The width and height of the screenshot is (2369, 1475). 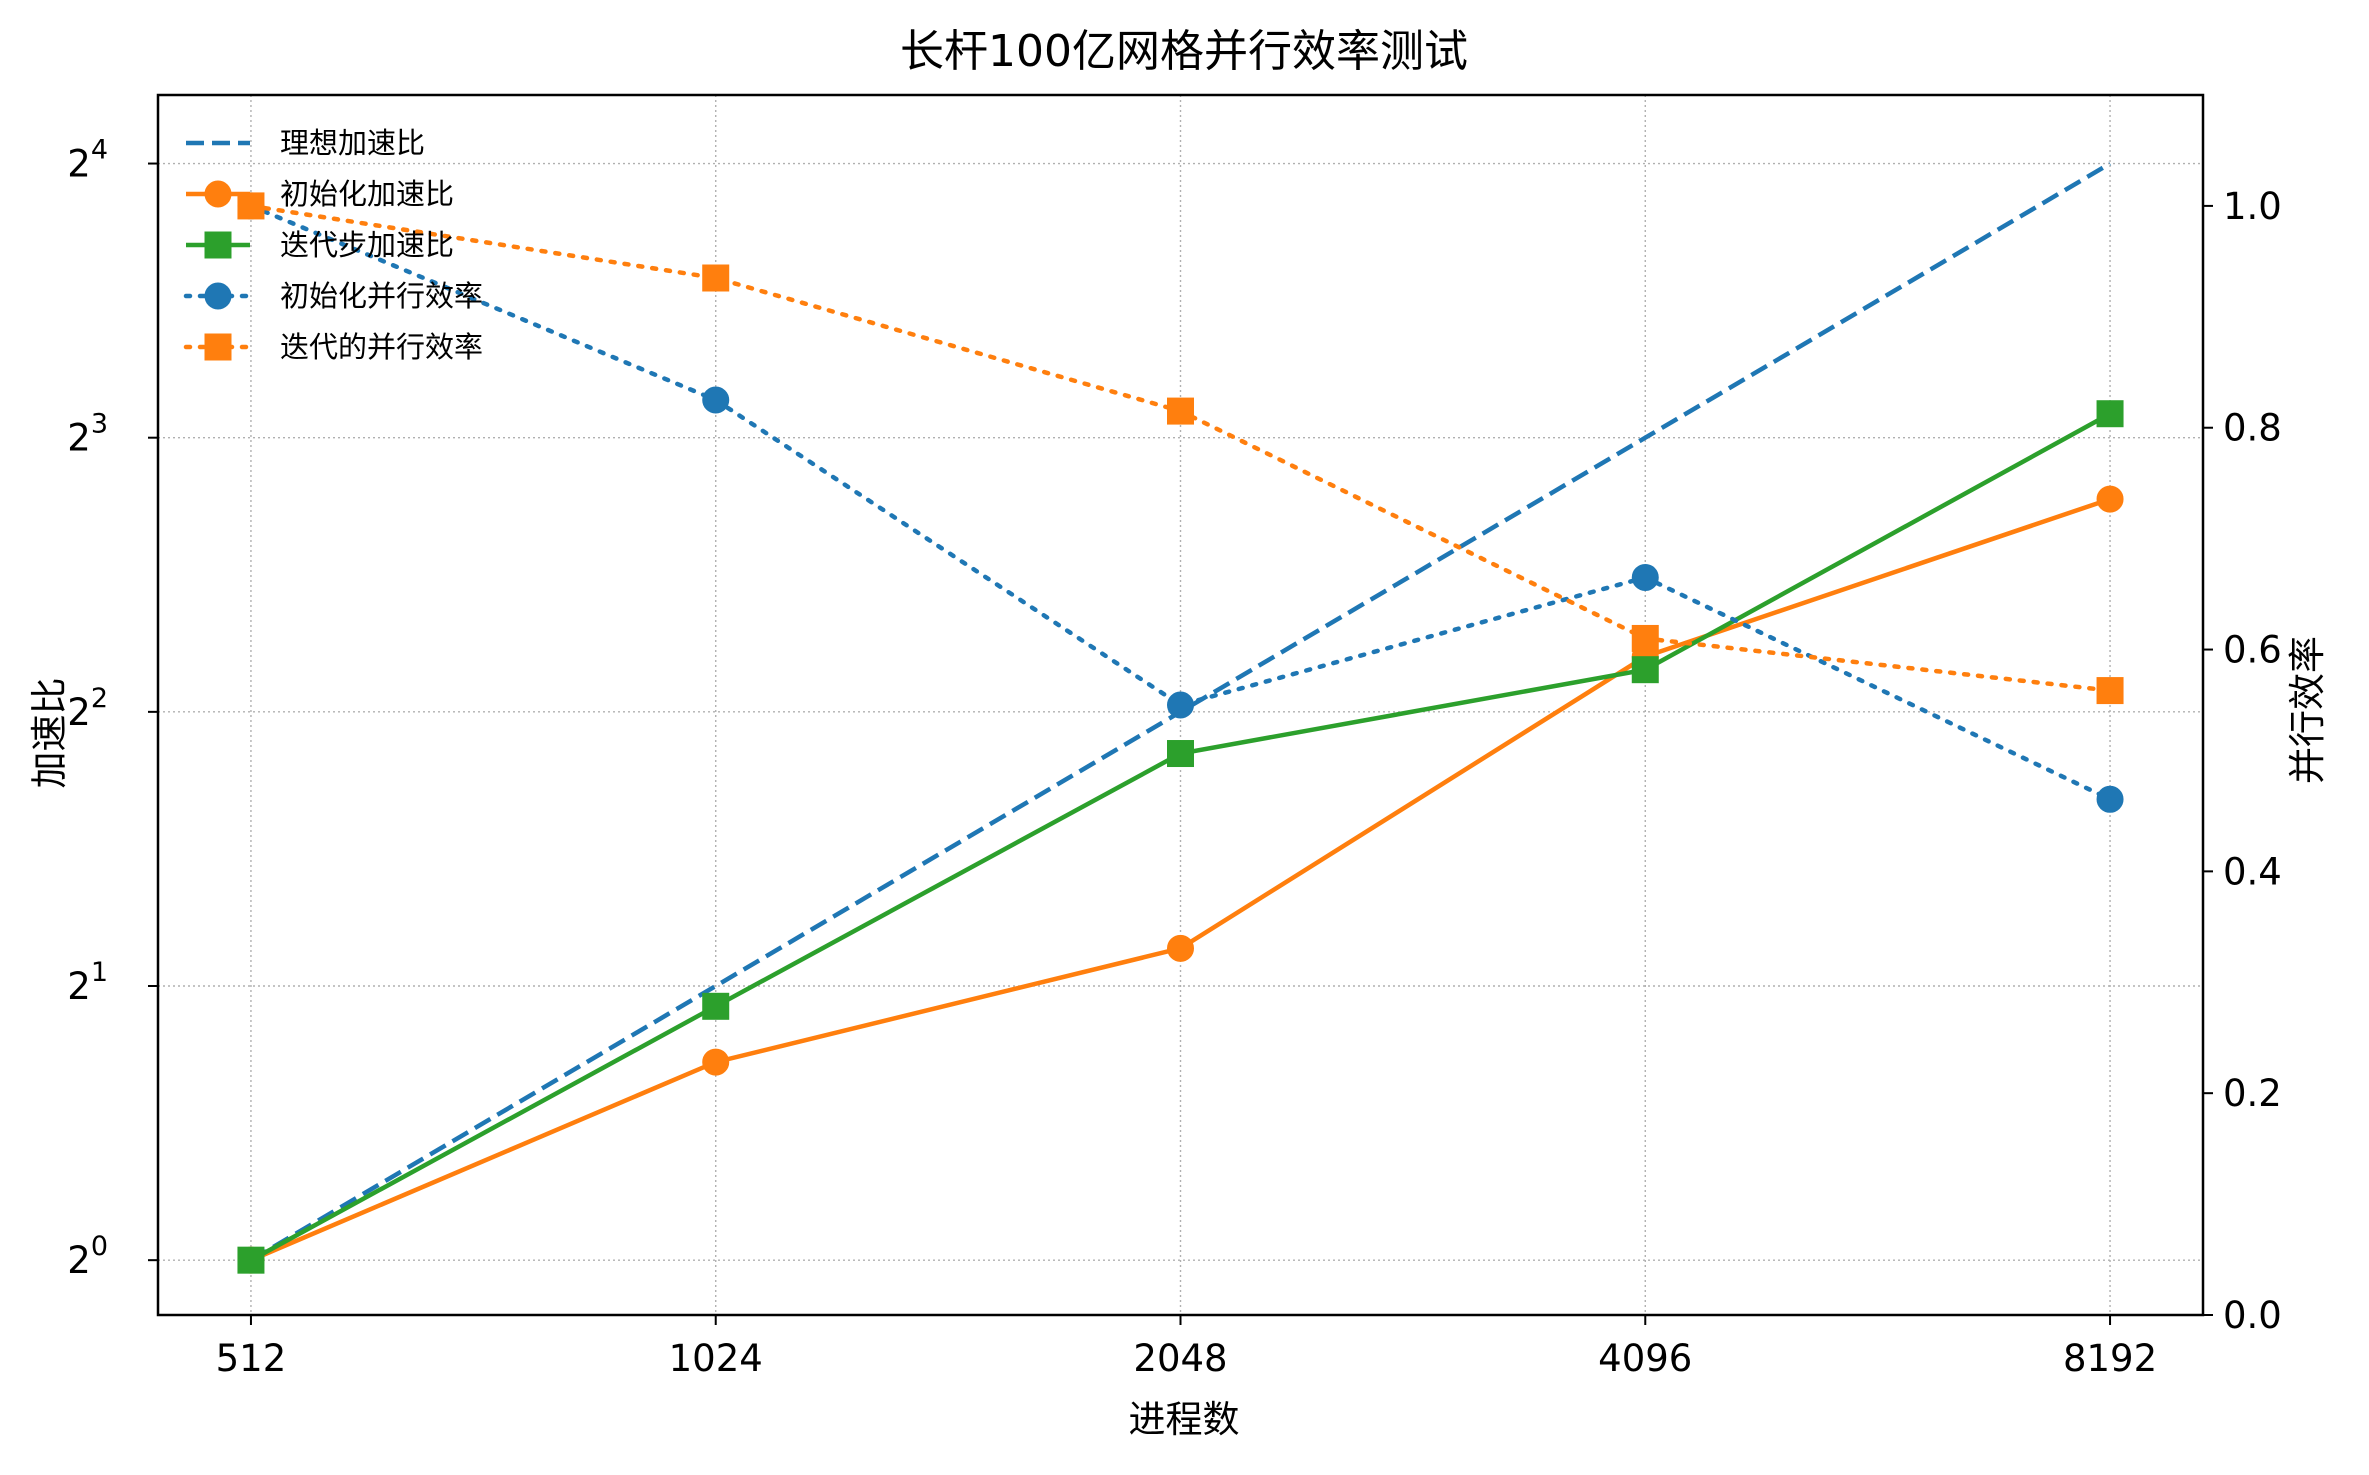 What do you see at coordinates (2252, 428) in the screenshot?
I see `y-right-tick-label: 0.8` at bounding box center [2252, 428].